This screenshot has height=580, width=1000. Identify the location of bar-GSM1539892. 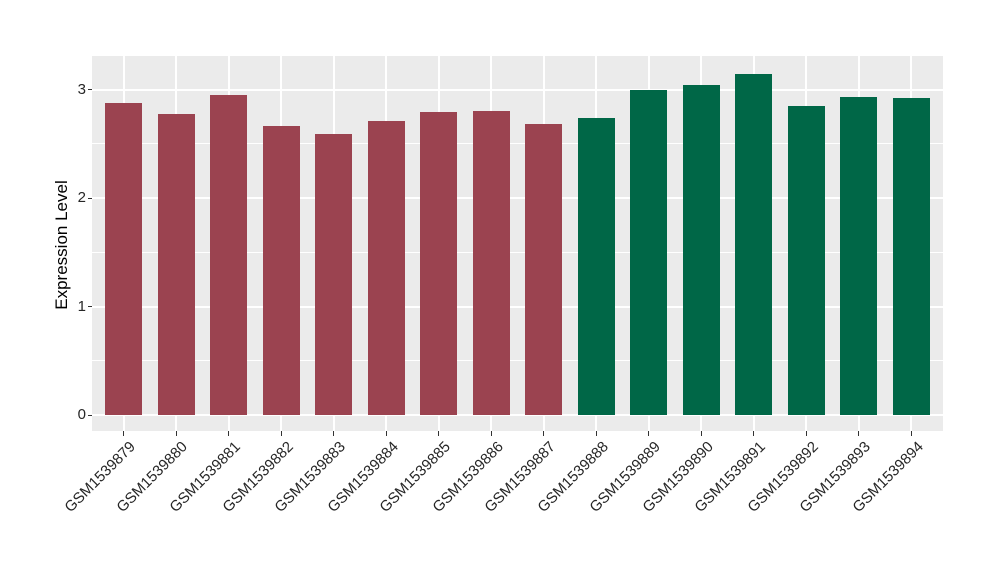
(806, 260).